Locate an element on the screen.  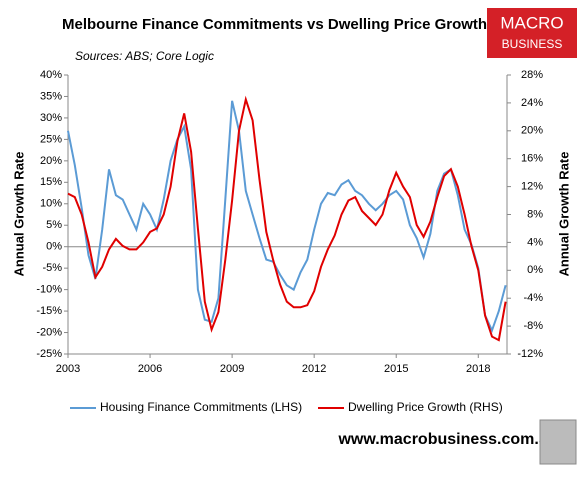
y2-tick-label: 16% is located at coordinates (532, 159).